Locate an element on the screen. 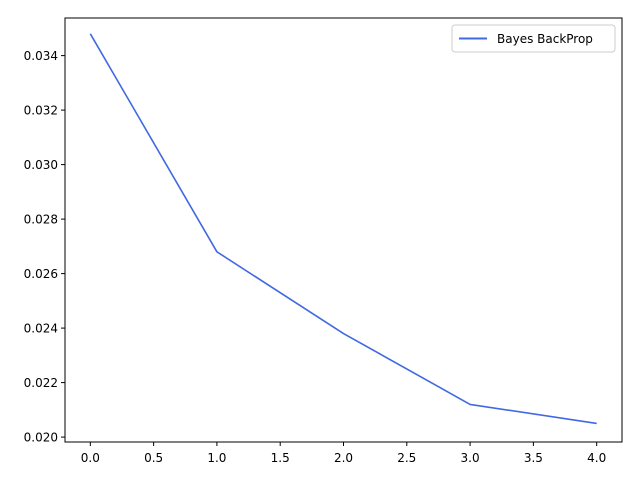 The width and height of the screenshot is (640, 480). legend: Bayes BackProp is located at coordinates (533, 38).